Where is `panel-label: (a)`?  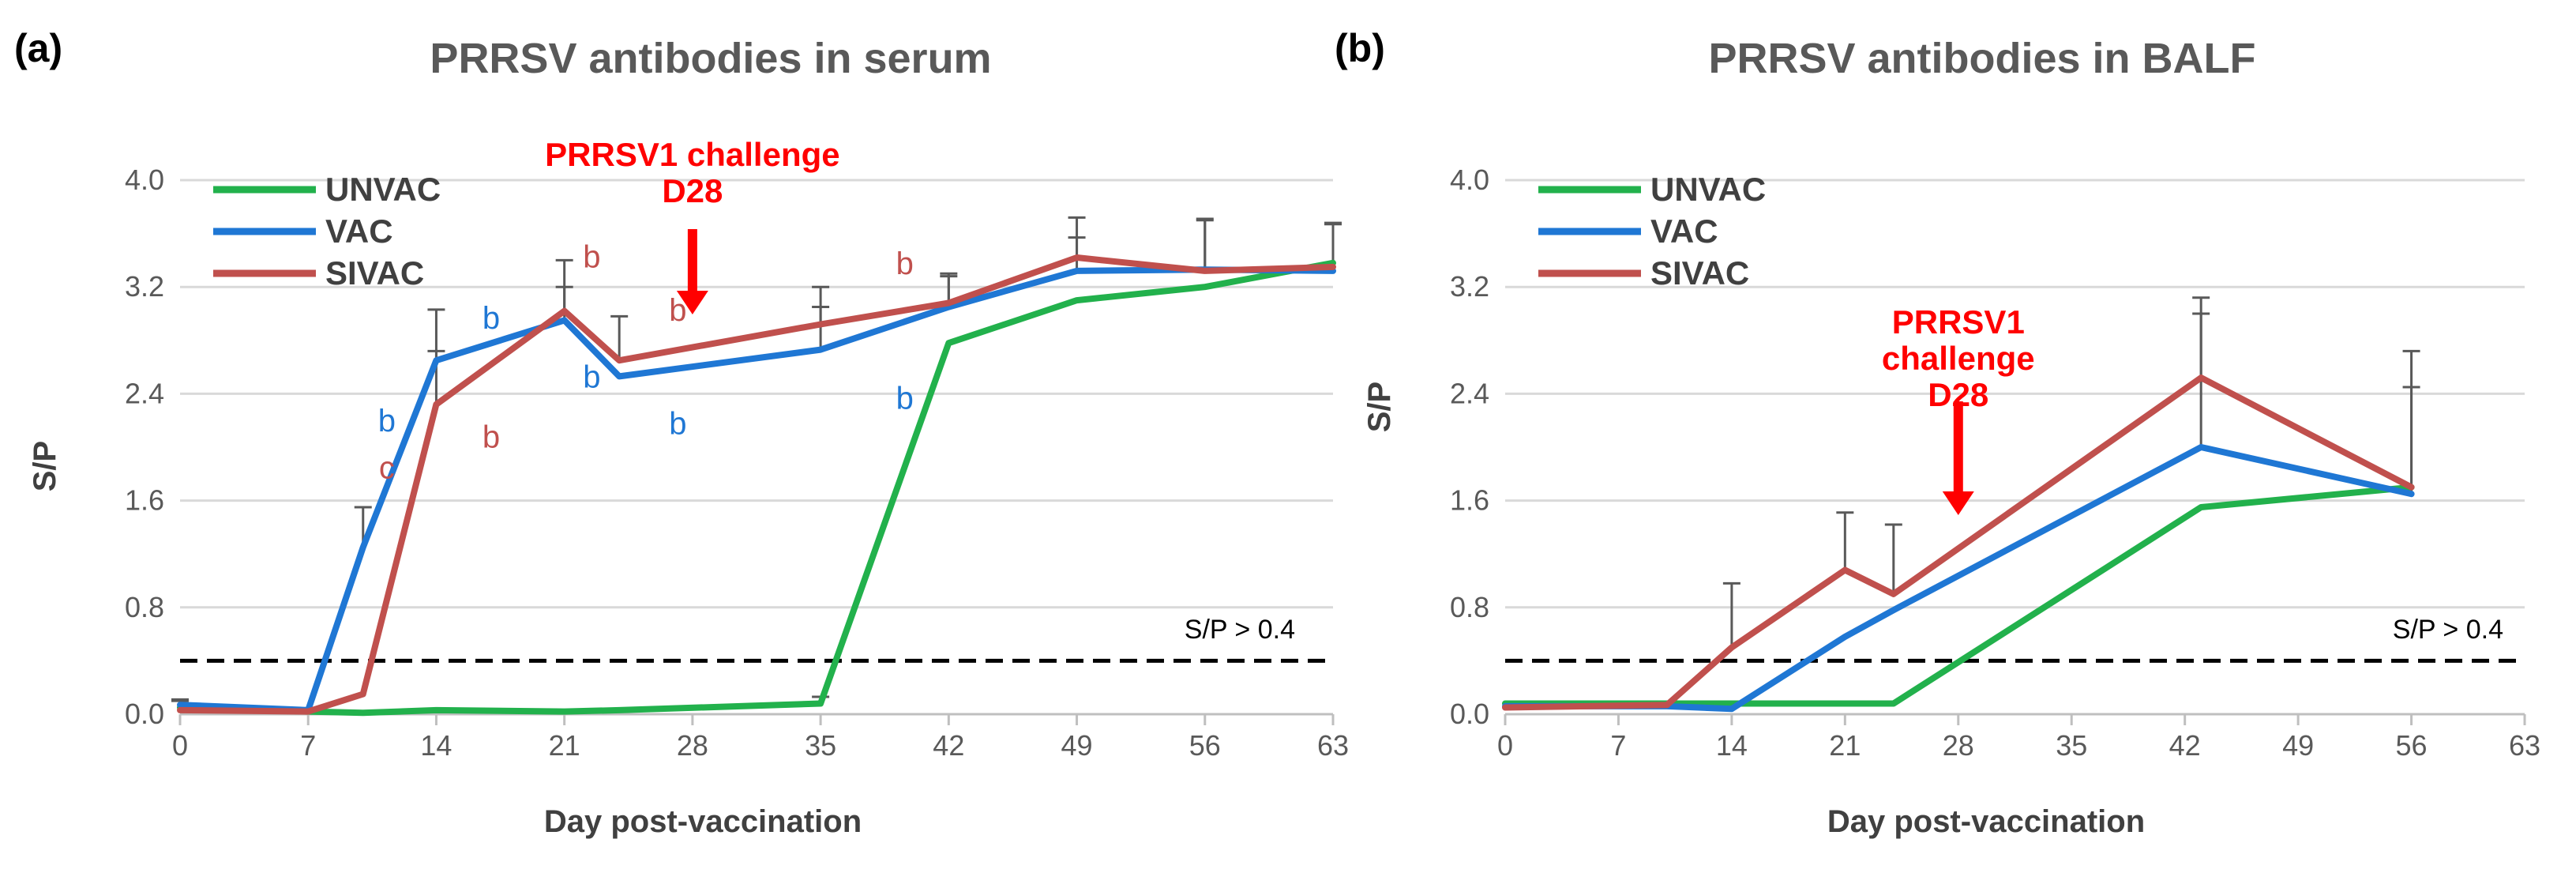 panel-label: (a) is located at coordinates (38, 48).